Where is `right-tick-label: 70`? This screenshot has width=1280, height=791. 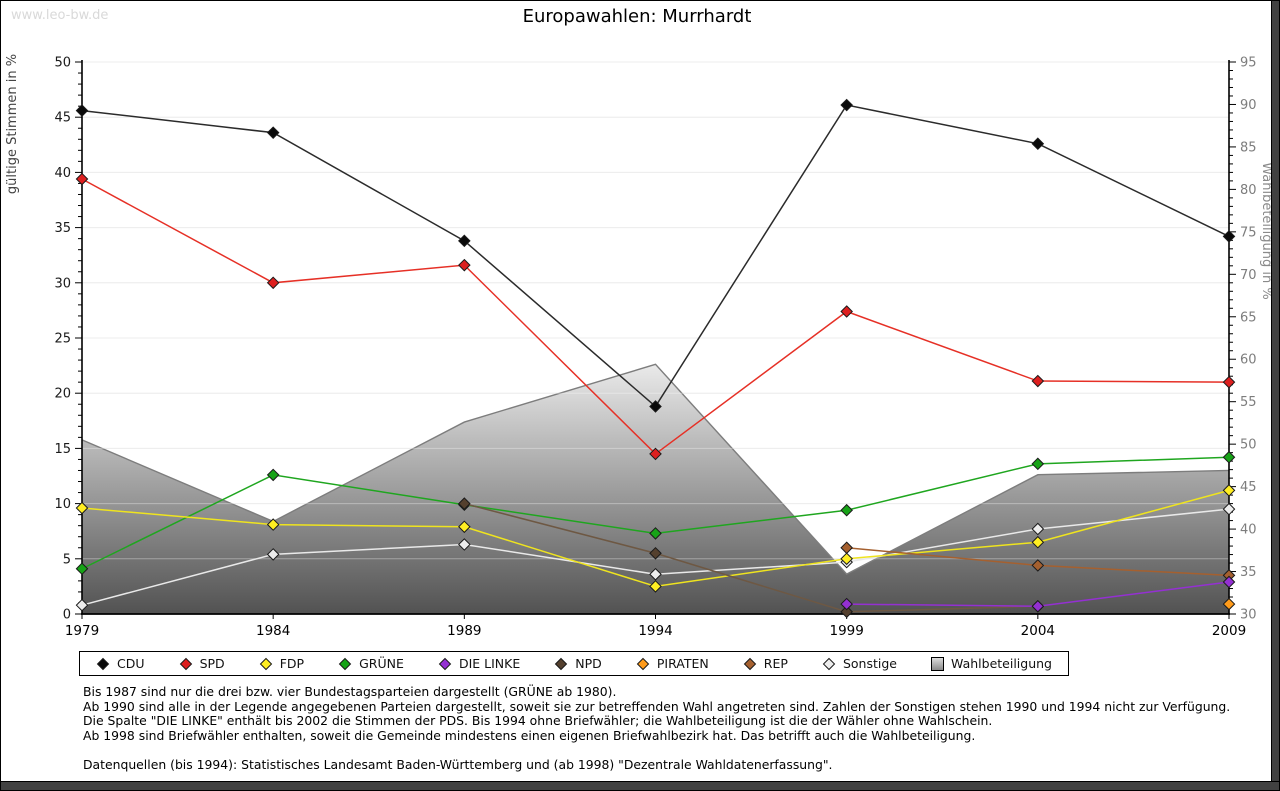
right-tick-label: 70 is located at coordinates (1248, 275).